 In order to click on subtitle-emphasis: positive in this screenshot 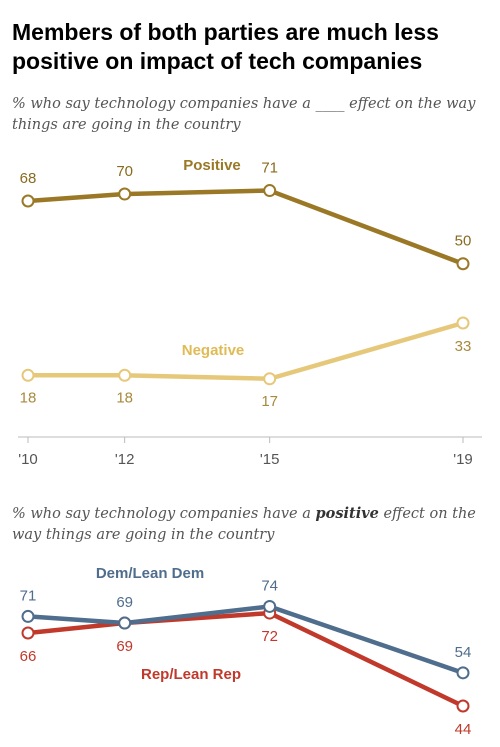, I will do `click(347, 513)`.